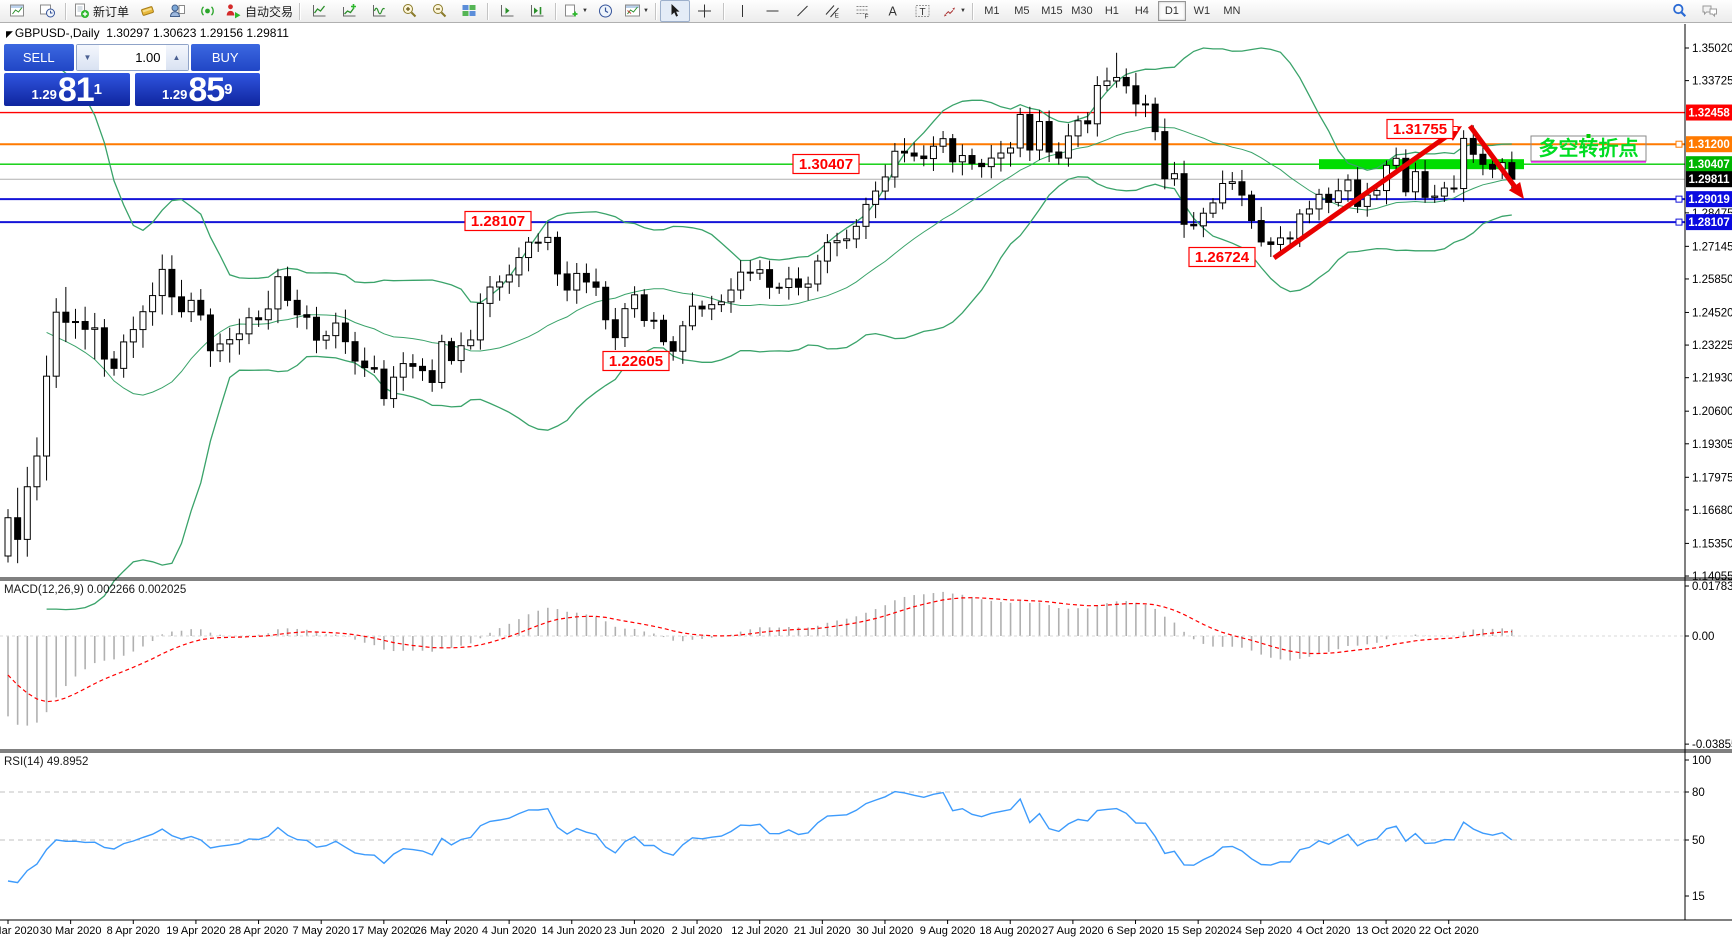  What do you see at coordinates (46, 762) in the screenshot?
I see `svg-text: RSI(14) 49.8952` at bounding box center [46, 762].